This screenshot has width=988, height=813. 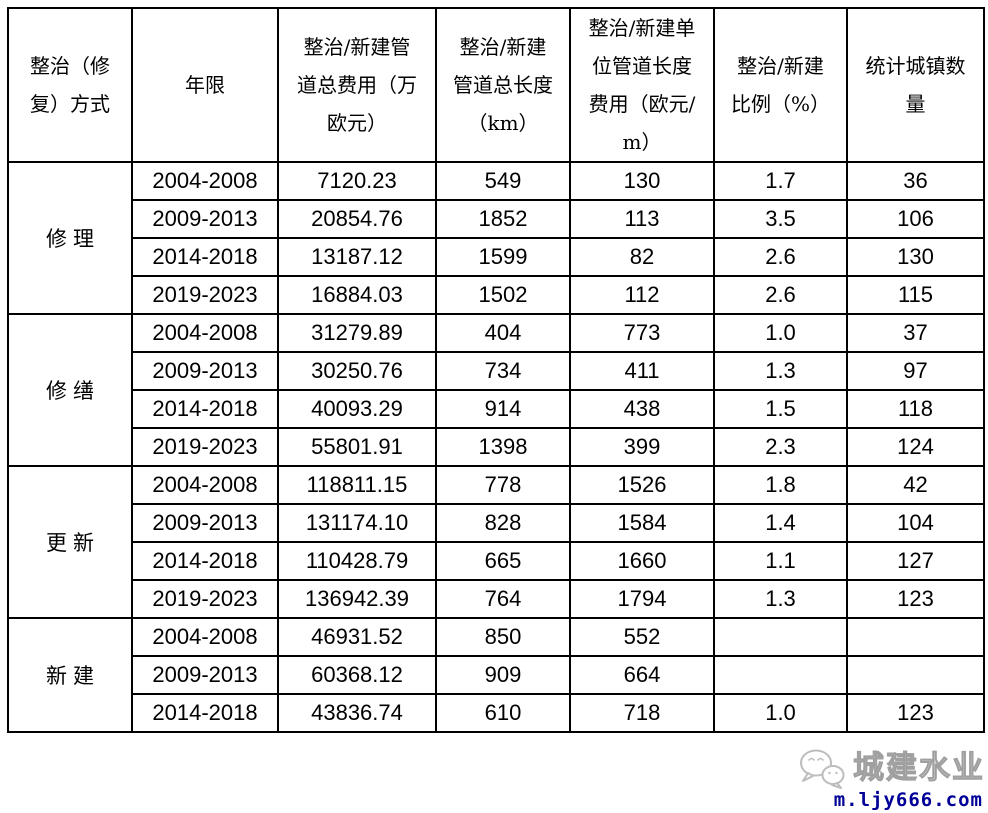 What do you see at coordinates (915, 219) in the screenshot?
I see `value-cell: 106` at bounding box center [915, 219].